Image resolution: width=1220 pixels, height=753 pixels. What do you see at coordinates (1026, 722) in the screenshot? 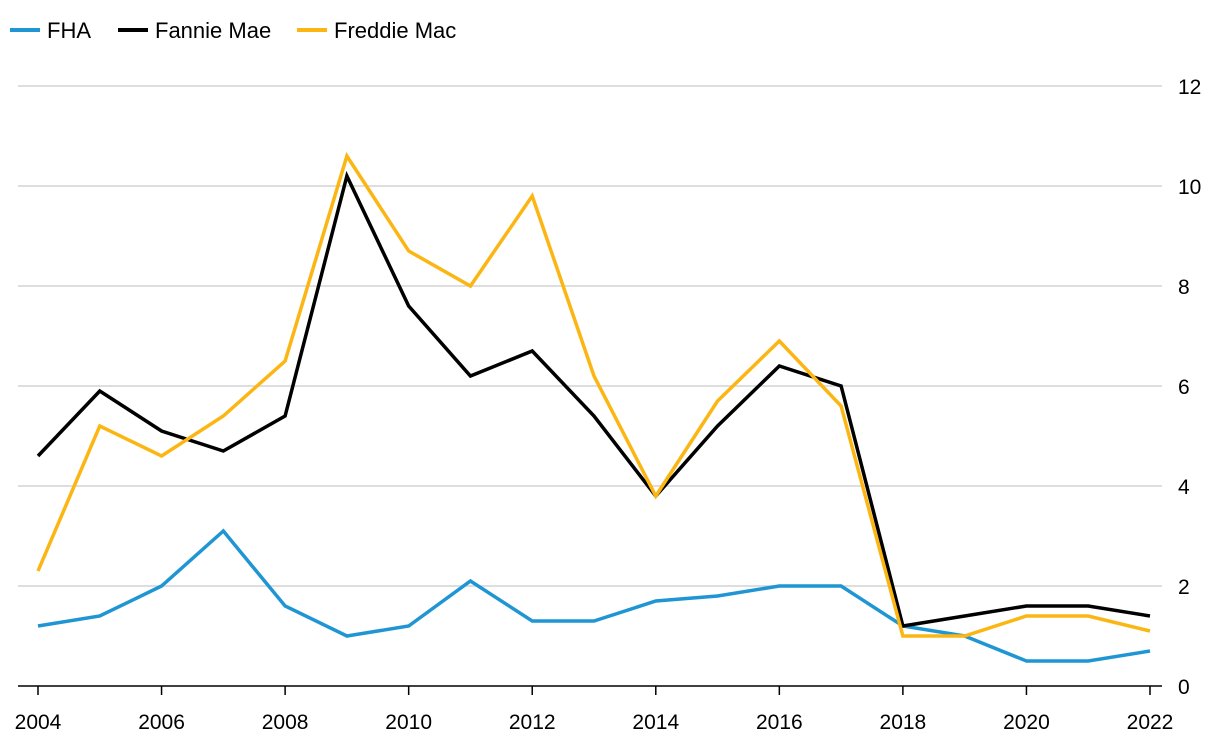
I see `x-tick-label: 2020` at bounding box center [1026, 722].